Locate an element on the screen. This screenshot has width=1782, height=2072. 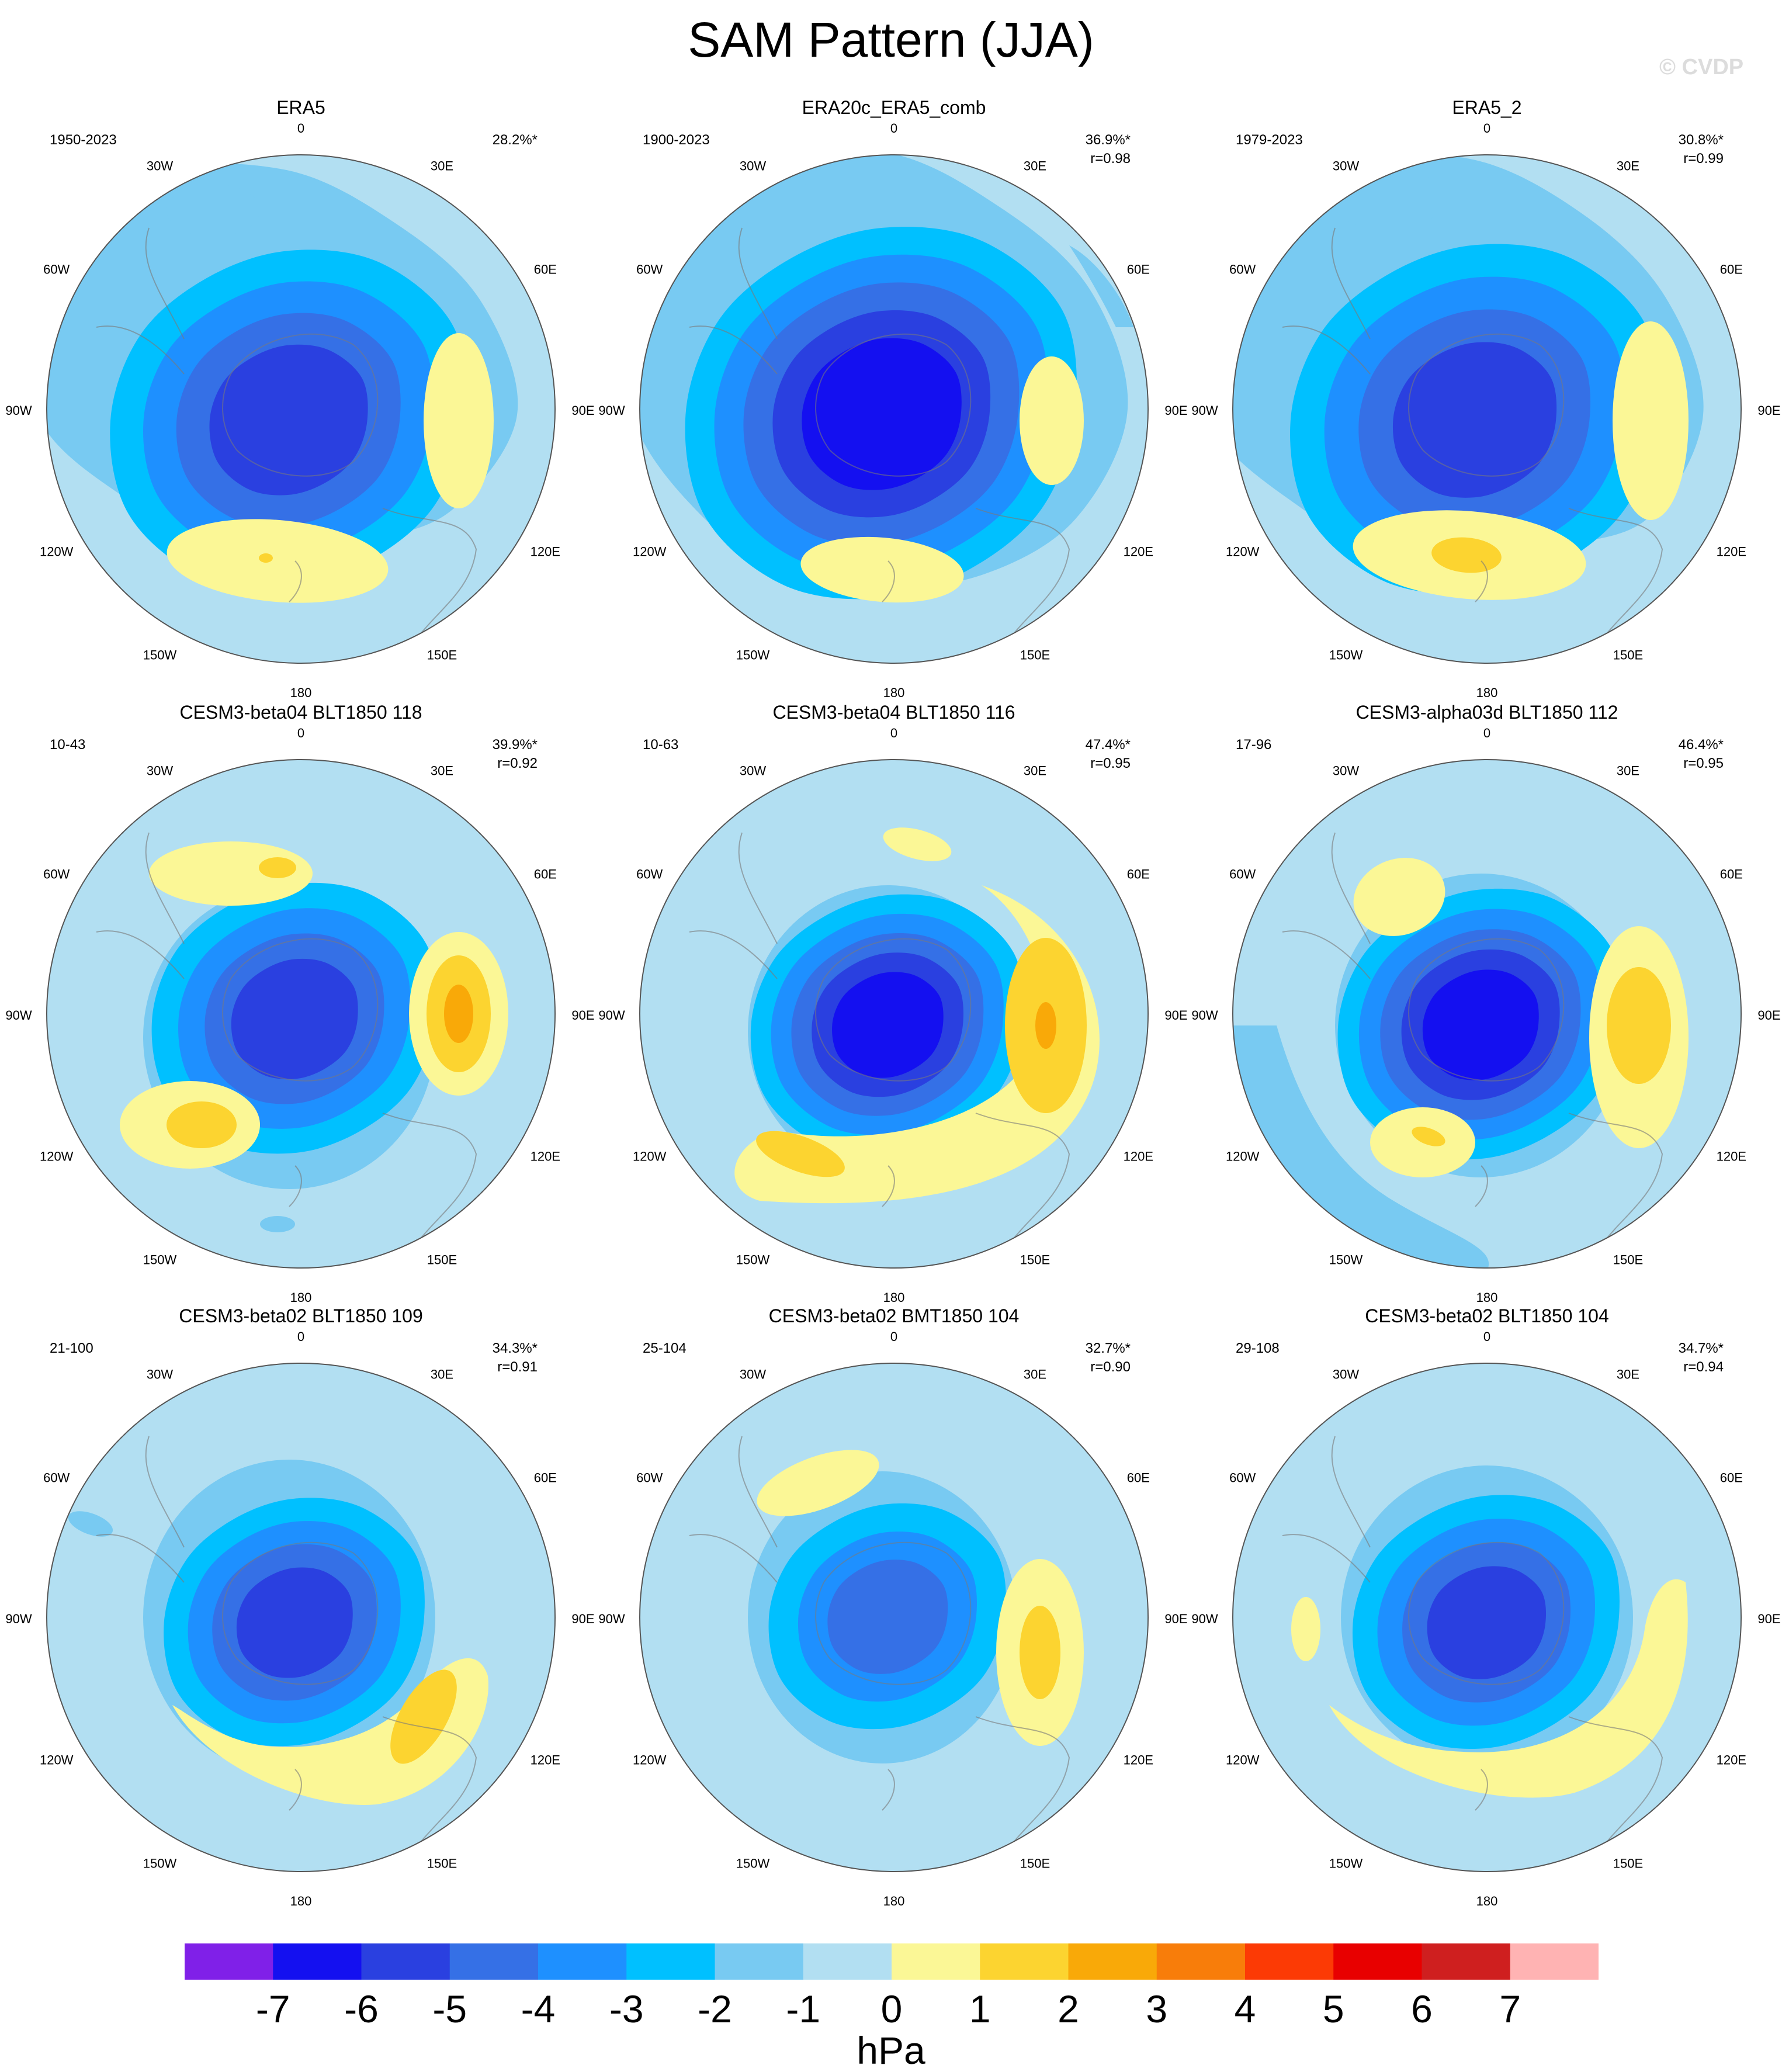
panel-pct-variance: 34.7%* is located at coordinates (1702, 1348).